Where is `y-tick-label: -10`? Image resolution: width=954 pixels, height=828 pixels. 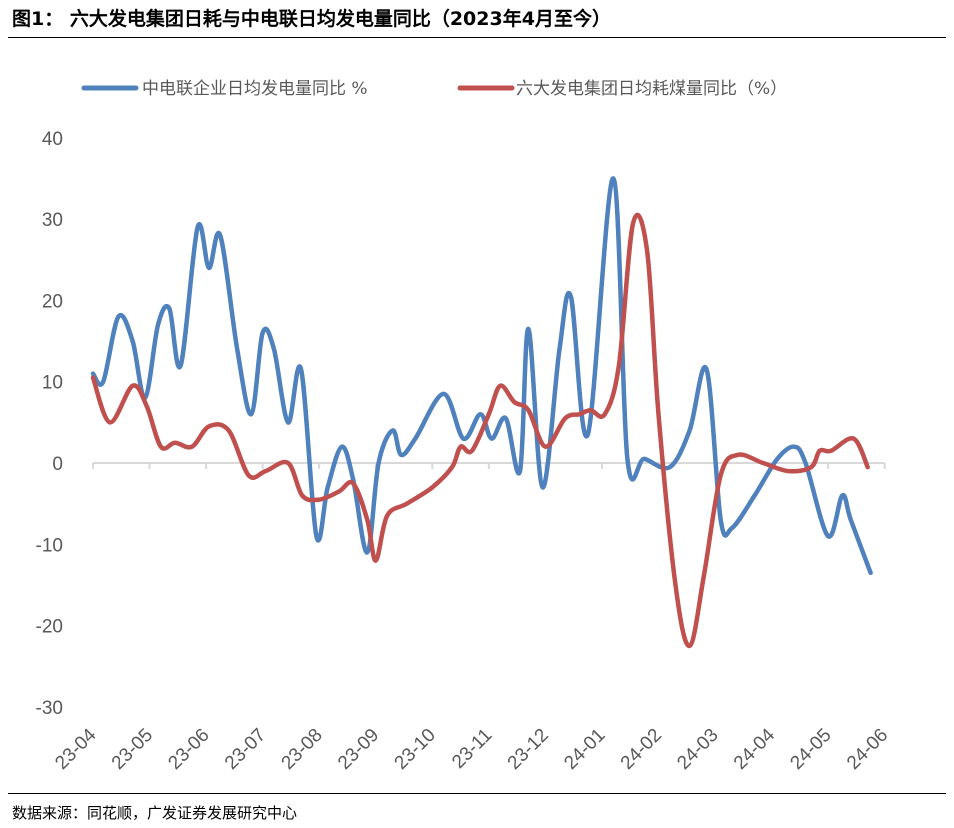
y-tick-label: -10 is located at coordinates (49, 545).